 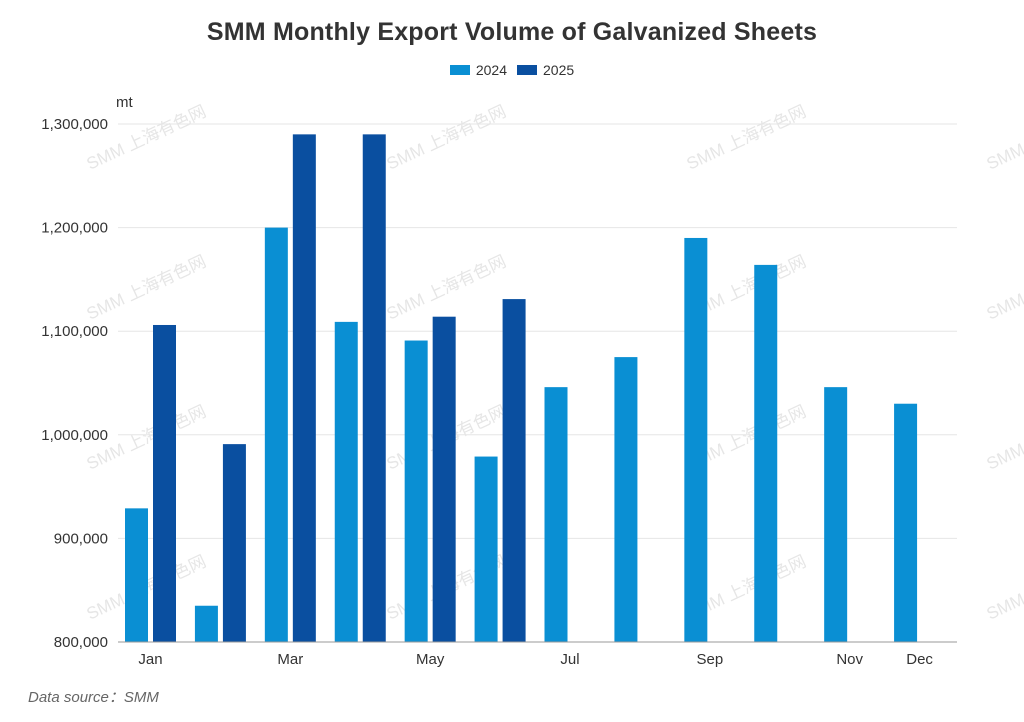 What do you see at coordinates (919, 659) in the screenshot?
I see `x-tick-label-dec: Dec` at bounding box center [919, 659].